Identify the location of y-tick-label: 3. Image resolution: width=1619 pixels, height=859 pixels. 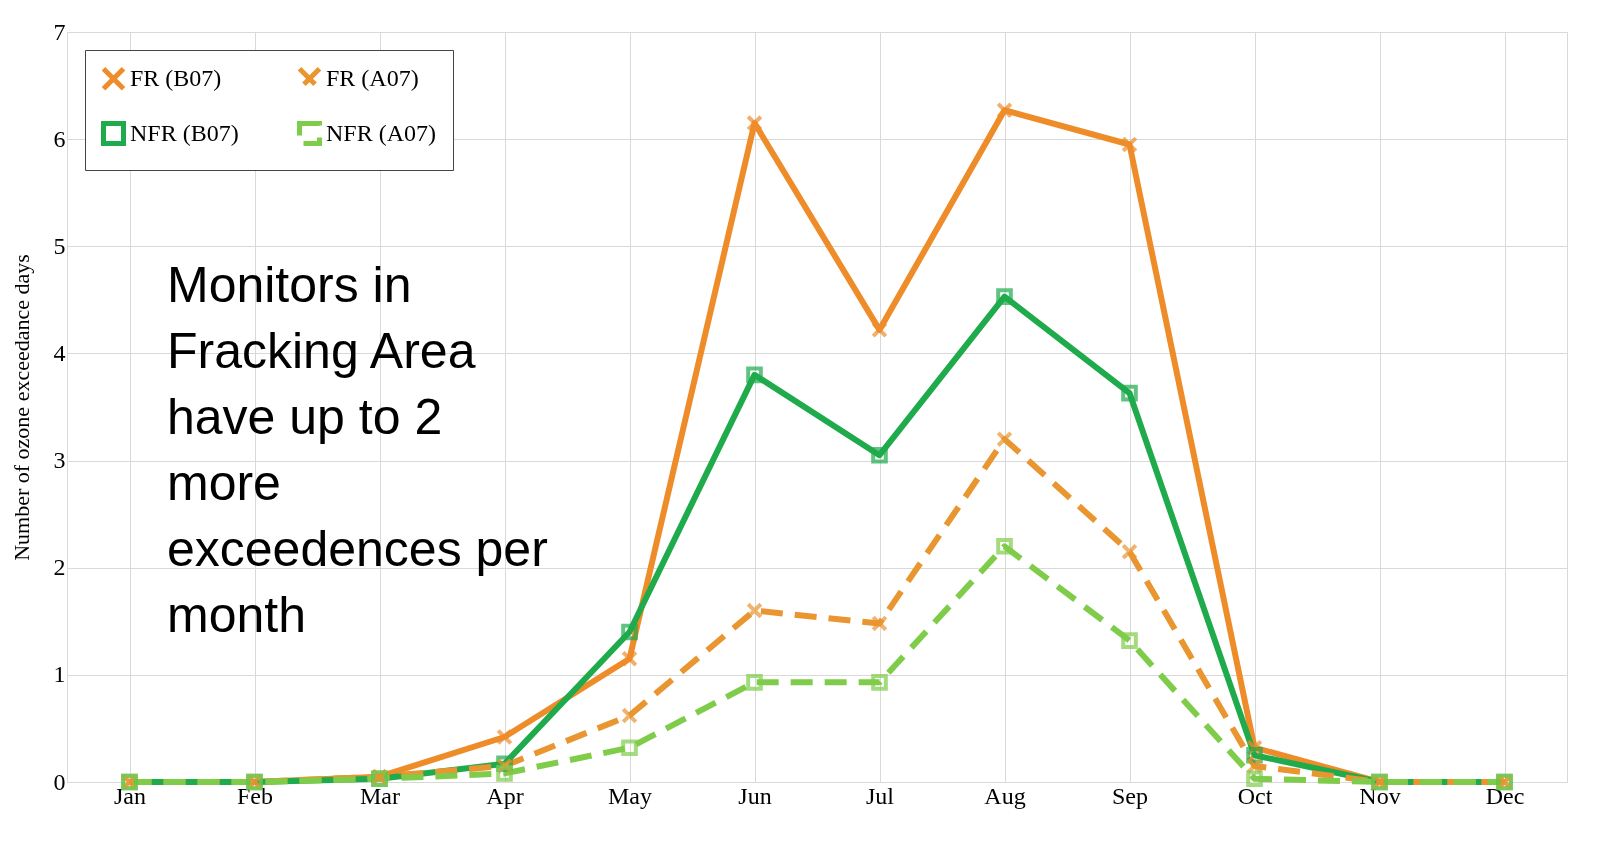
(59, 460).